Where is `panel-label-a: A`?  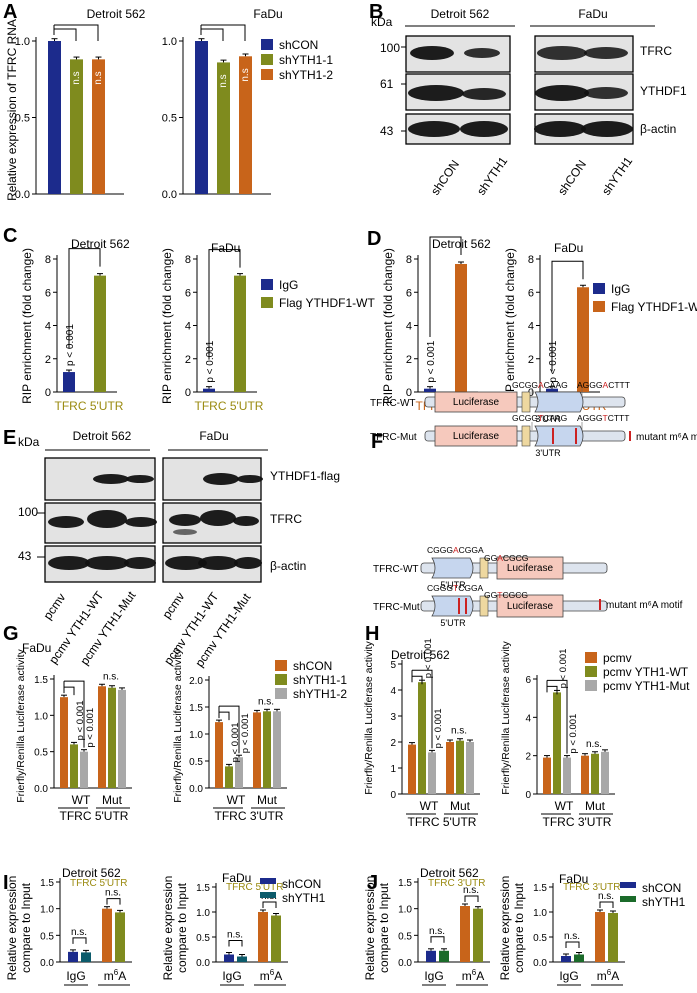
panel-label-a: A is located at coordinates (10, 12).